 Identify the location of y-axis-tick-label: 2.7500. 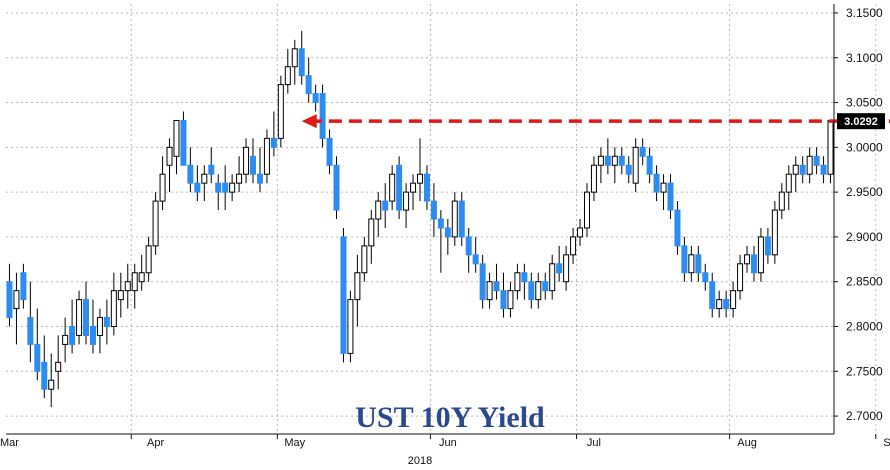
(864, 371).